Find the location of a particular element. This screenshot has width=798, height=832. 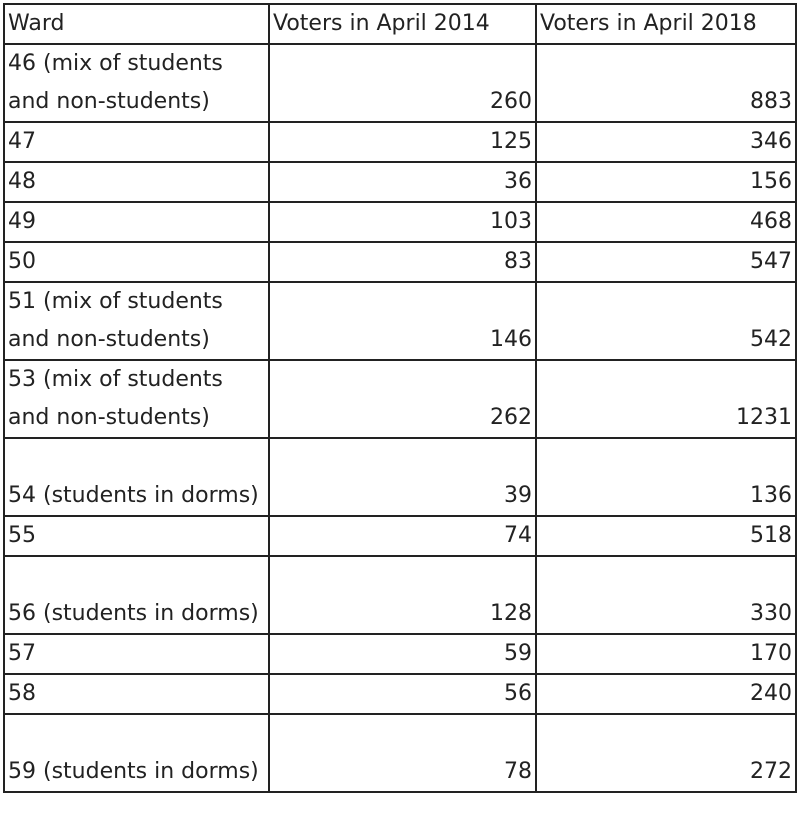

voters-2018-cell: 542 is located at coordinates (666, 321).